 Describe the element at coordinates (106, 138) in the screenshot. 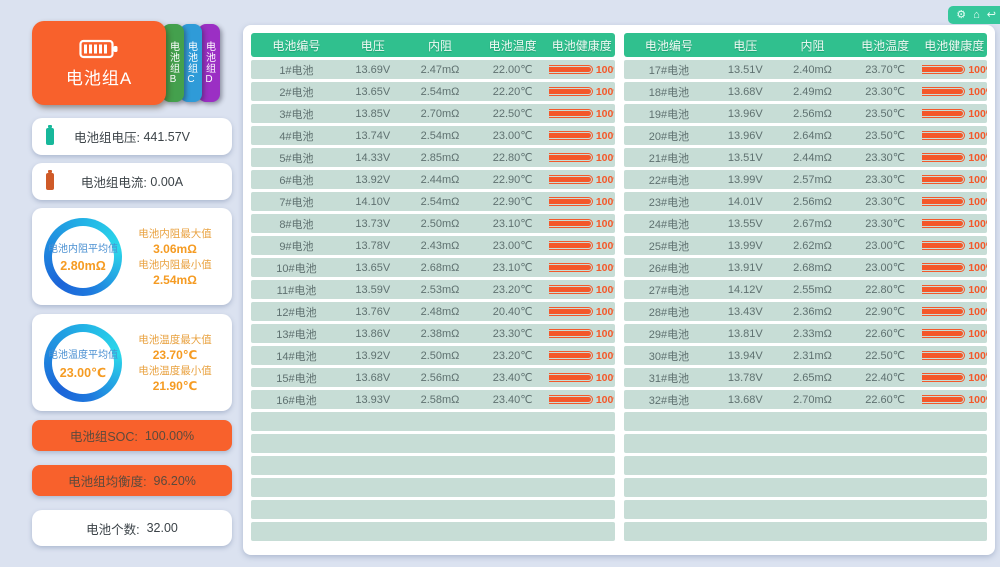

I see `pack-voltage-label: 电池组电压:` at that location.